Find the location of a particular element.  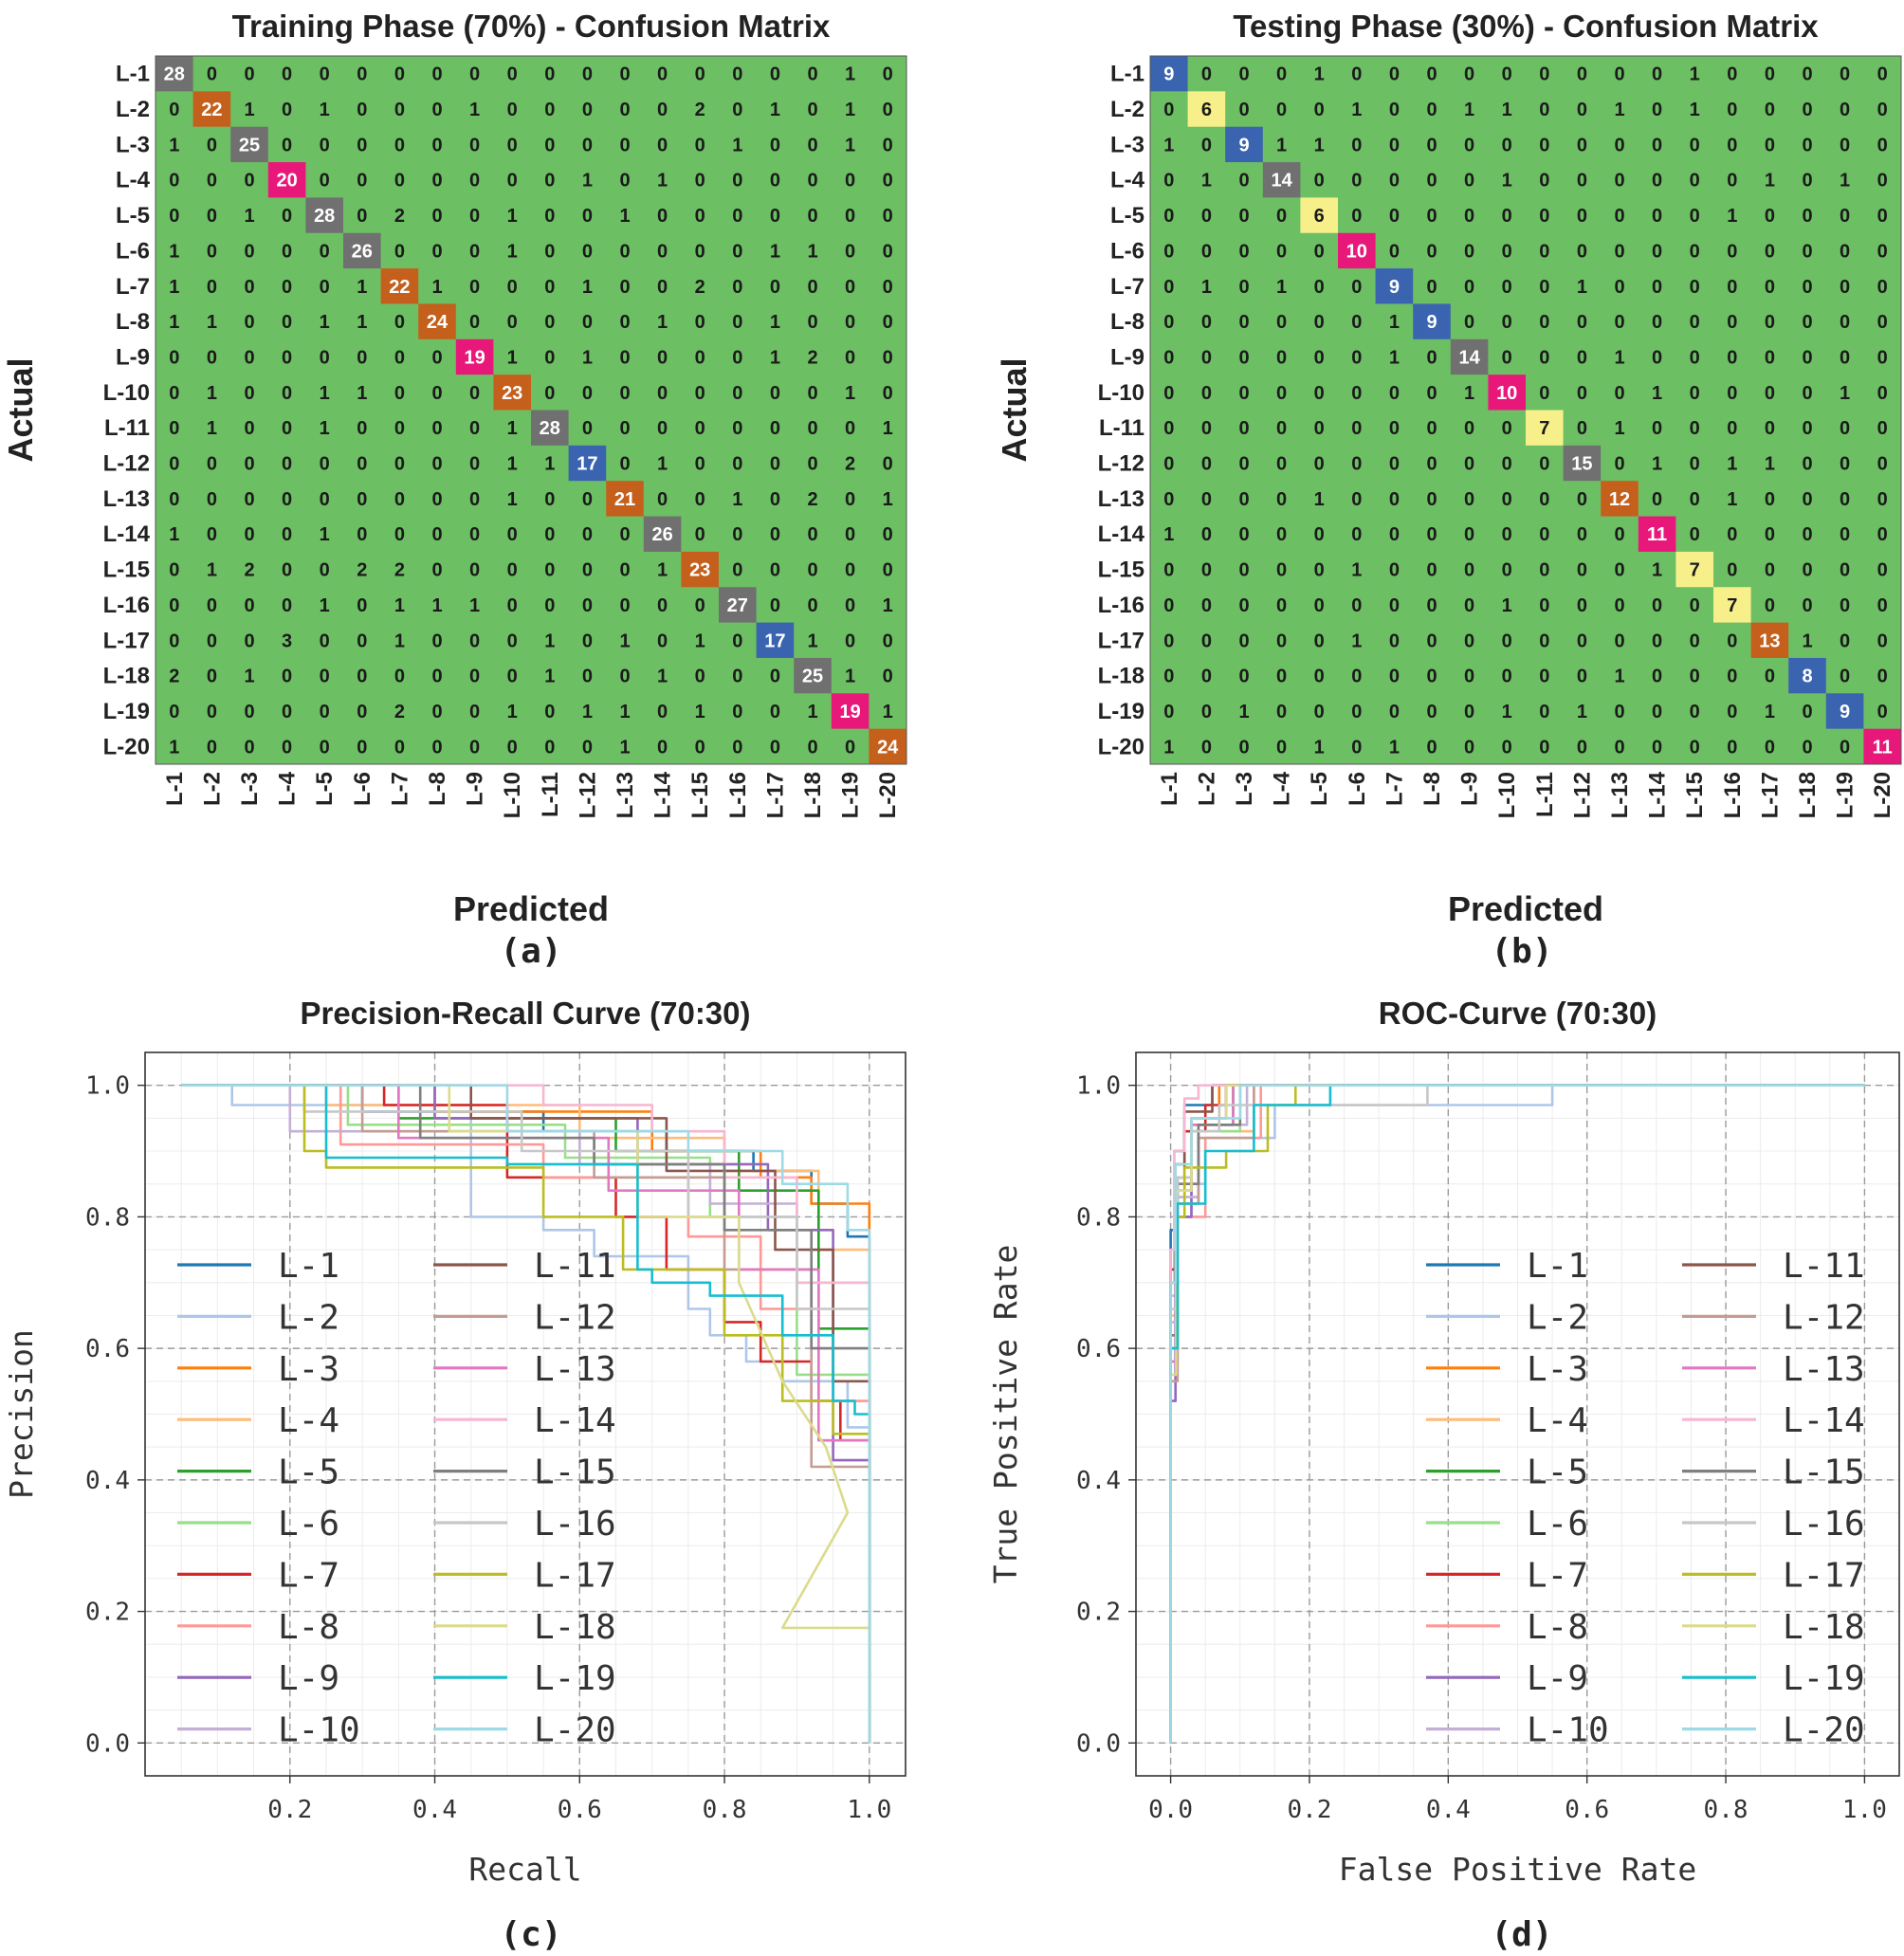

x-tick-label: L-5 is located at coordinates (325, 789).